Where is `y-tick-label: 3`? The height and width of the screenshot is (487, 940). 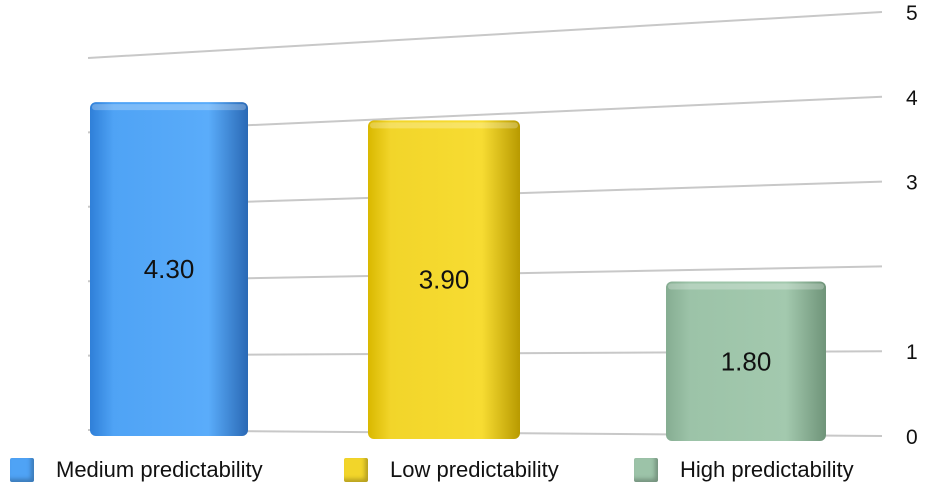 y-tick-label: 3 is located at coordinates (912, 183).